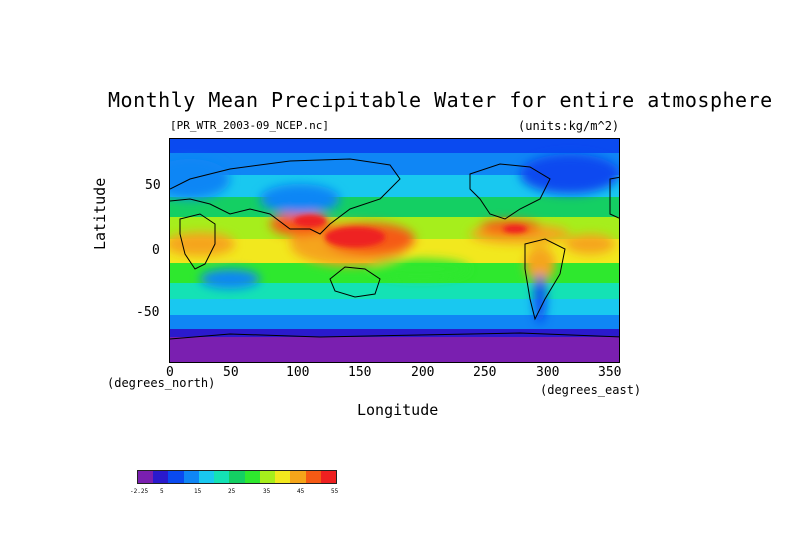 The image size is (789, 558). Describe the element at coordinates (162, 491) in the screenshot. I see `colorbar-label-1: 5` at that location.